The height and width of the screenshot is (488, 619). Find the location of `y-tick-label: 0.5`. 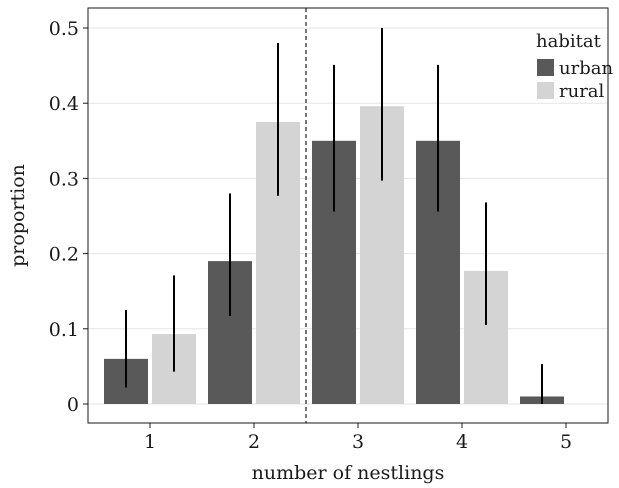

y-tick-label: 0.5 is located at coordinates (64, 29).